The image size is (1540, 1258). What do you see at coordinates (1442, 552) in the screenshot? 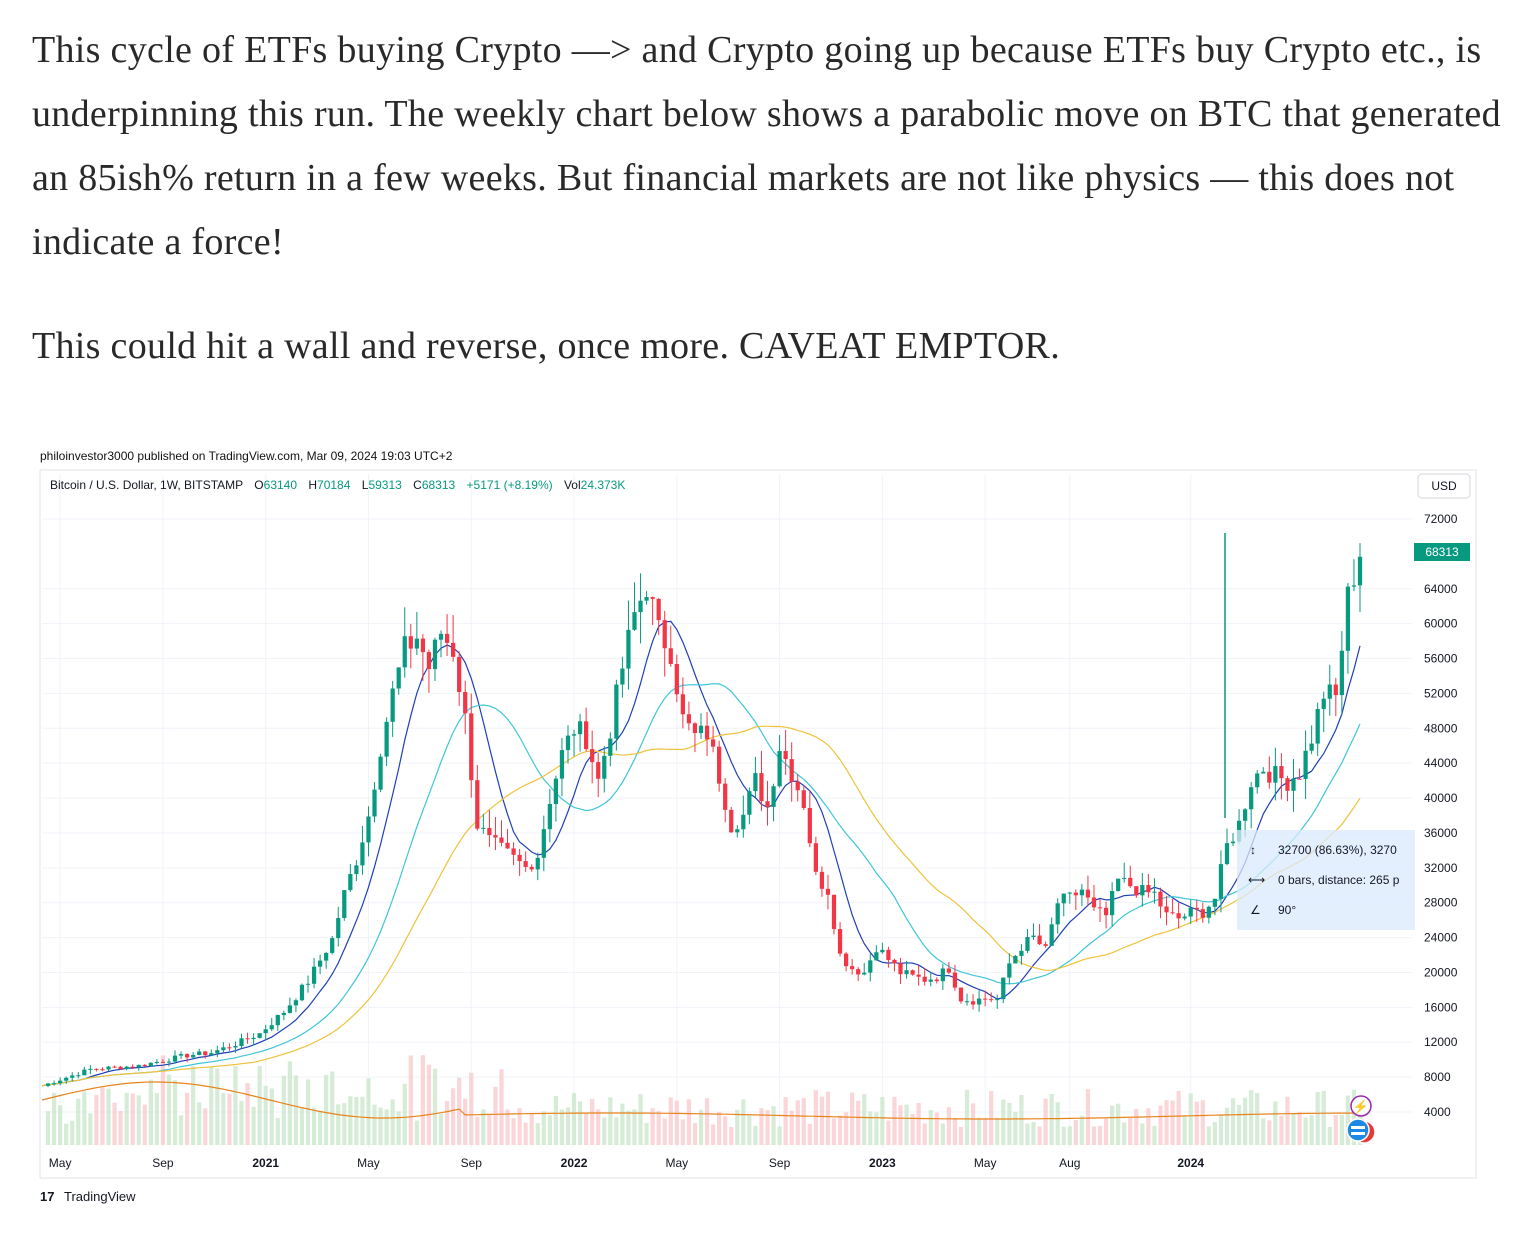
I see `last-price-label: 68313` at bounding box center [1442, 552].